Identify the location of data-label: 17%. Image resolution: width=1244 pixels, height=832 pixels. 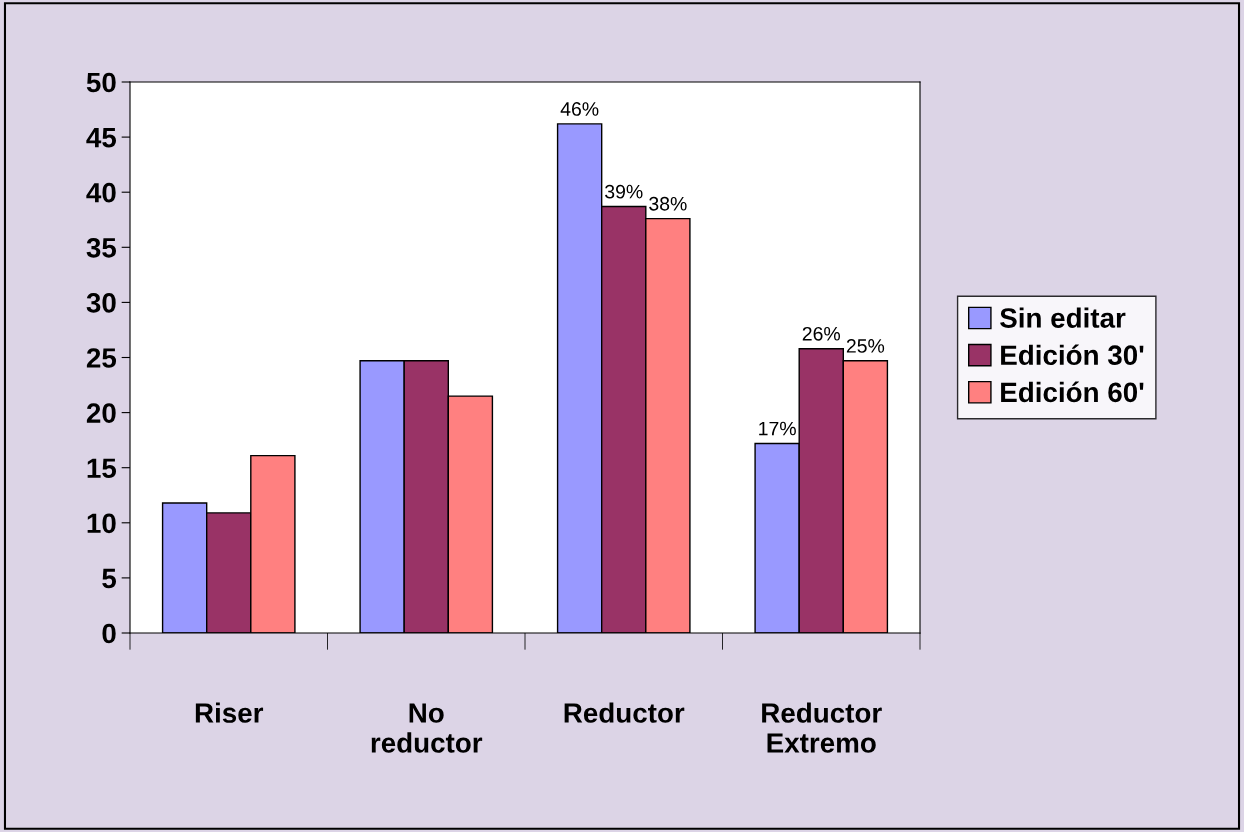
(777, 428).